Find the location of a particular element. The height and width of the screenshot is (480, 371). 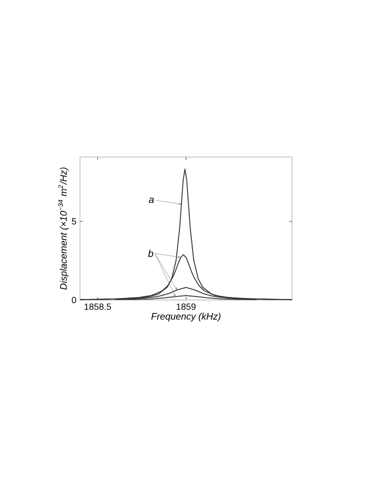

y-tick-label: 0 is located at coordinates (74, 300).